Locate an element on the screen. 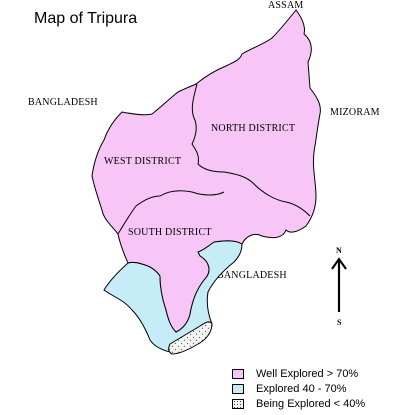  legend-item-explored: Explored 40 - 70% is located at coordinates (289, 388).